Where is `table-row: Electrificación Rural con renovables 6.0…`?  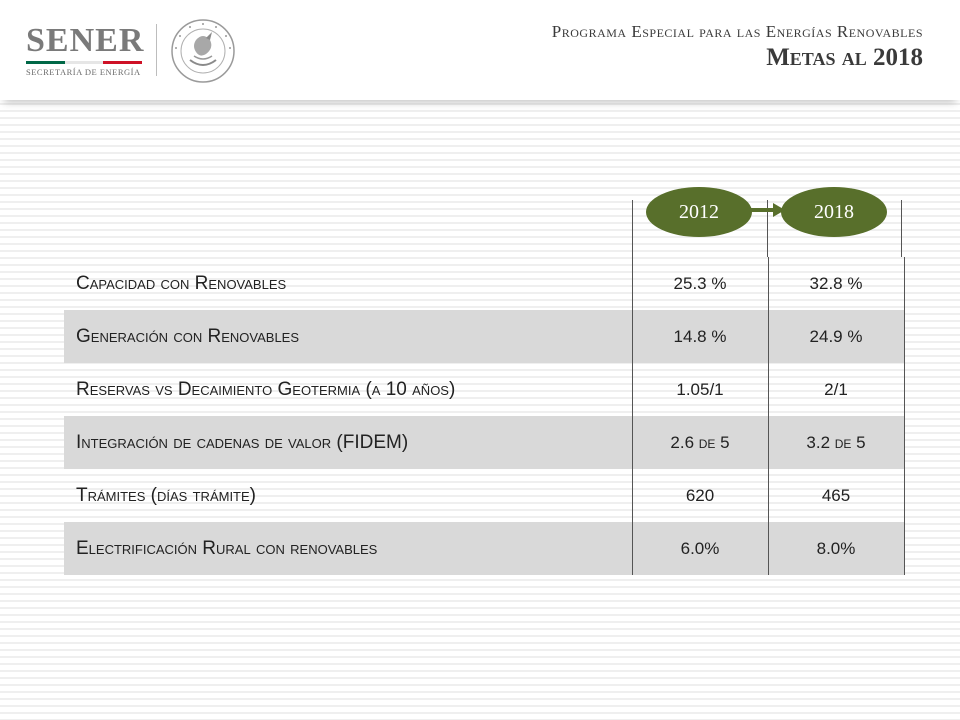
table-row: Electrificación Rural con renovables 6.0… is located at coordinates (484, 548).